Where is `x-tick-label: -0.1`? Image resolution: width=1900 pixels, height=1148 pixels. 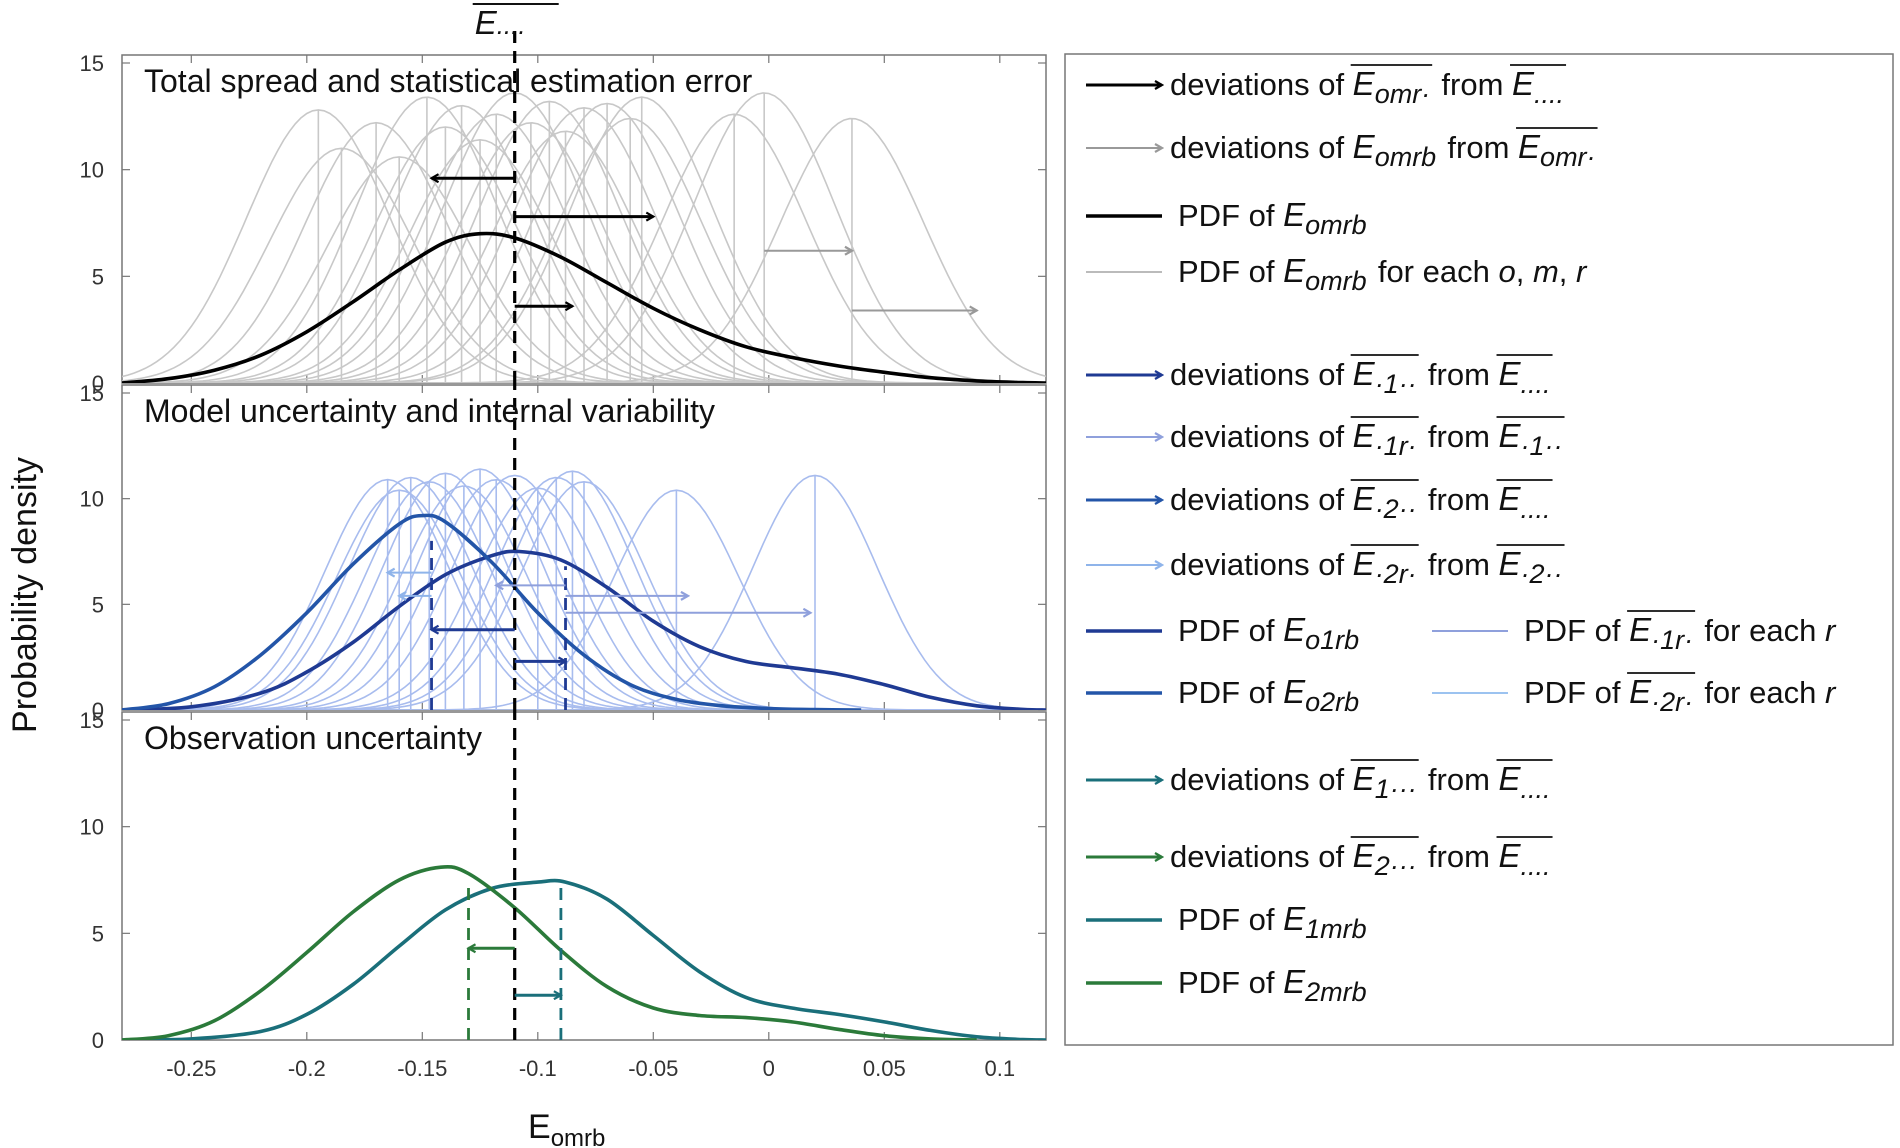 x-tick-label: -0.1 is located at coordinates (538, 1068).